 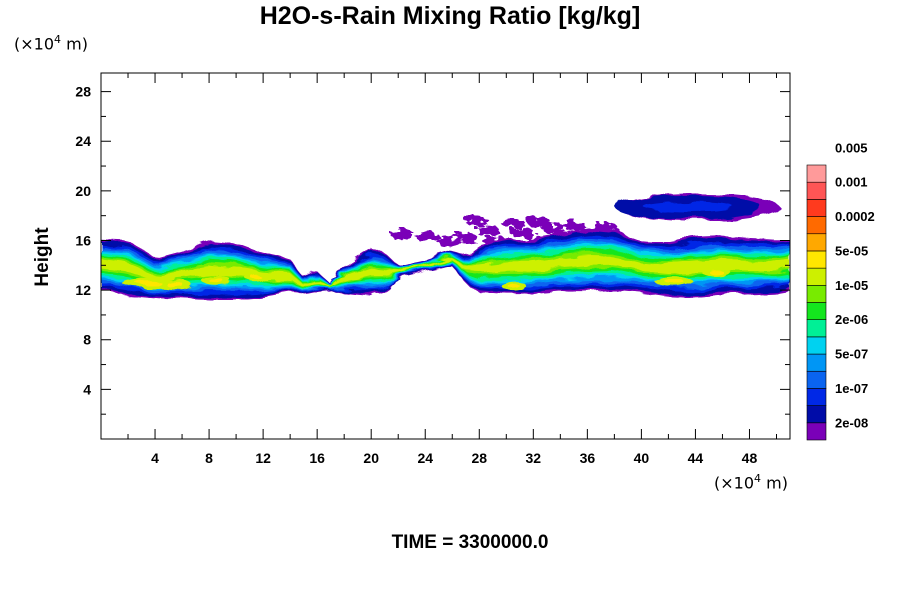 What do you see at coordinates (851, 182) in the screenshot?
I see `colorbar-label: 0.001` at bounding box center [851, 182].